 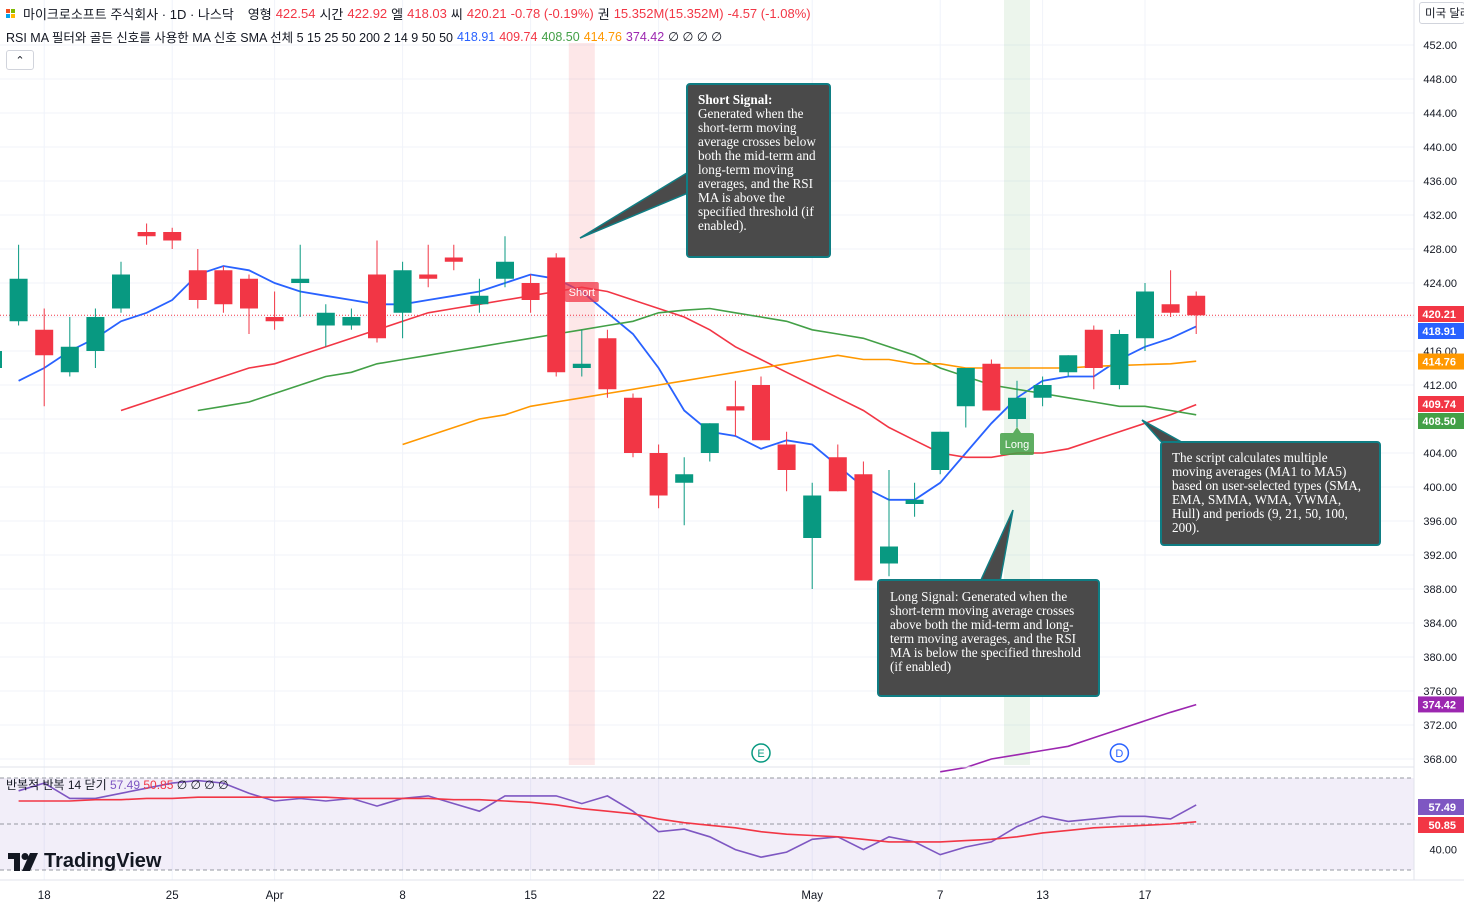 I want to click on tradingview-logo-icon, so click(x=23, y=861).